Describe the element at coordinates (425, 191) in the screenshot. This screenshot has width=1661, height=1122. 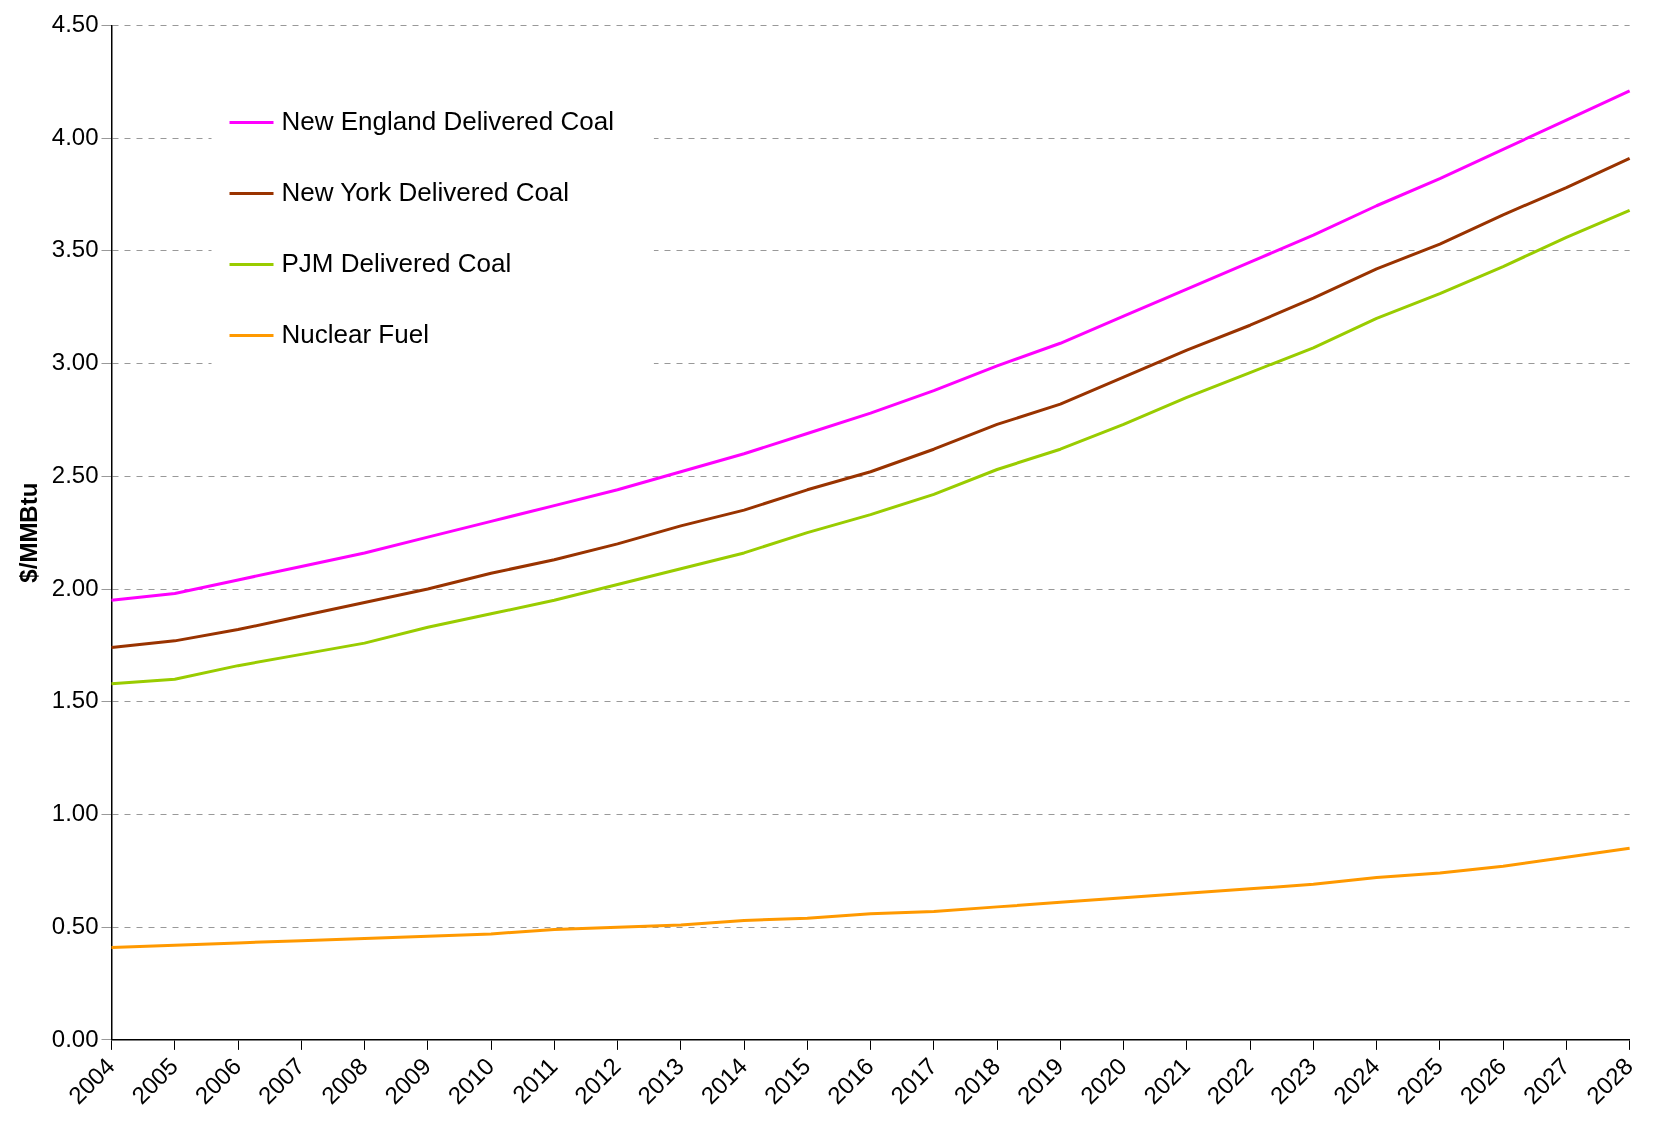
I see `legend-label: New York Delivered Coal` at that location.